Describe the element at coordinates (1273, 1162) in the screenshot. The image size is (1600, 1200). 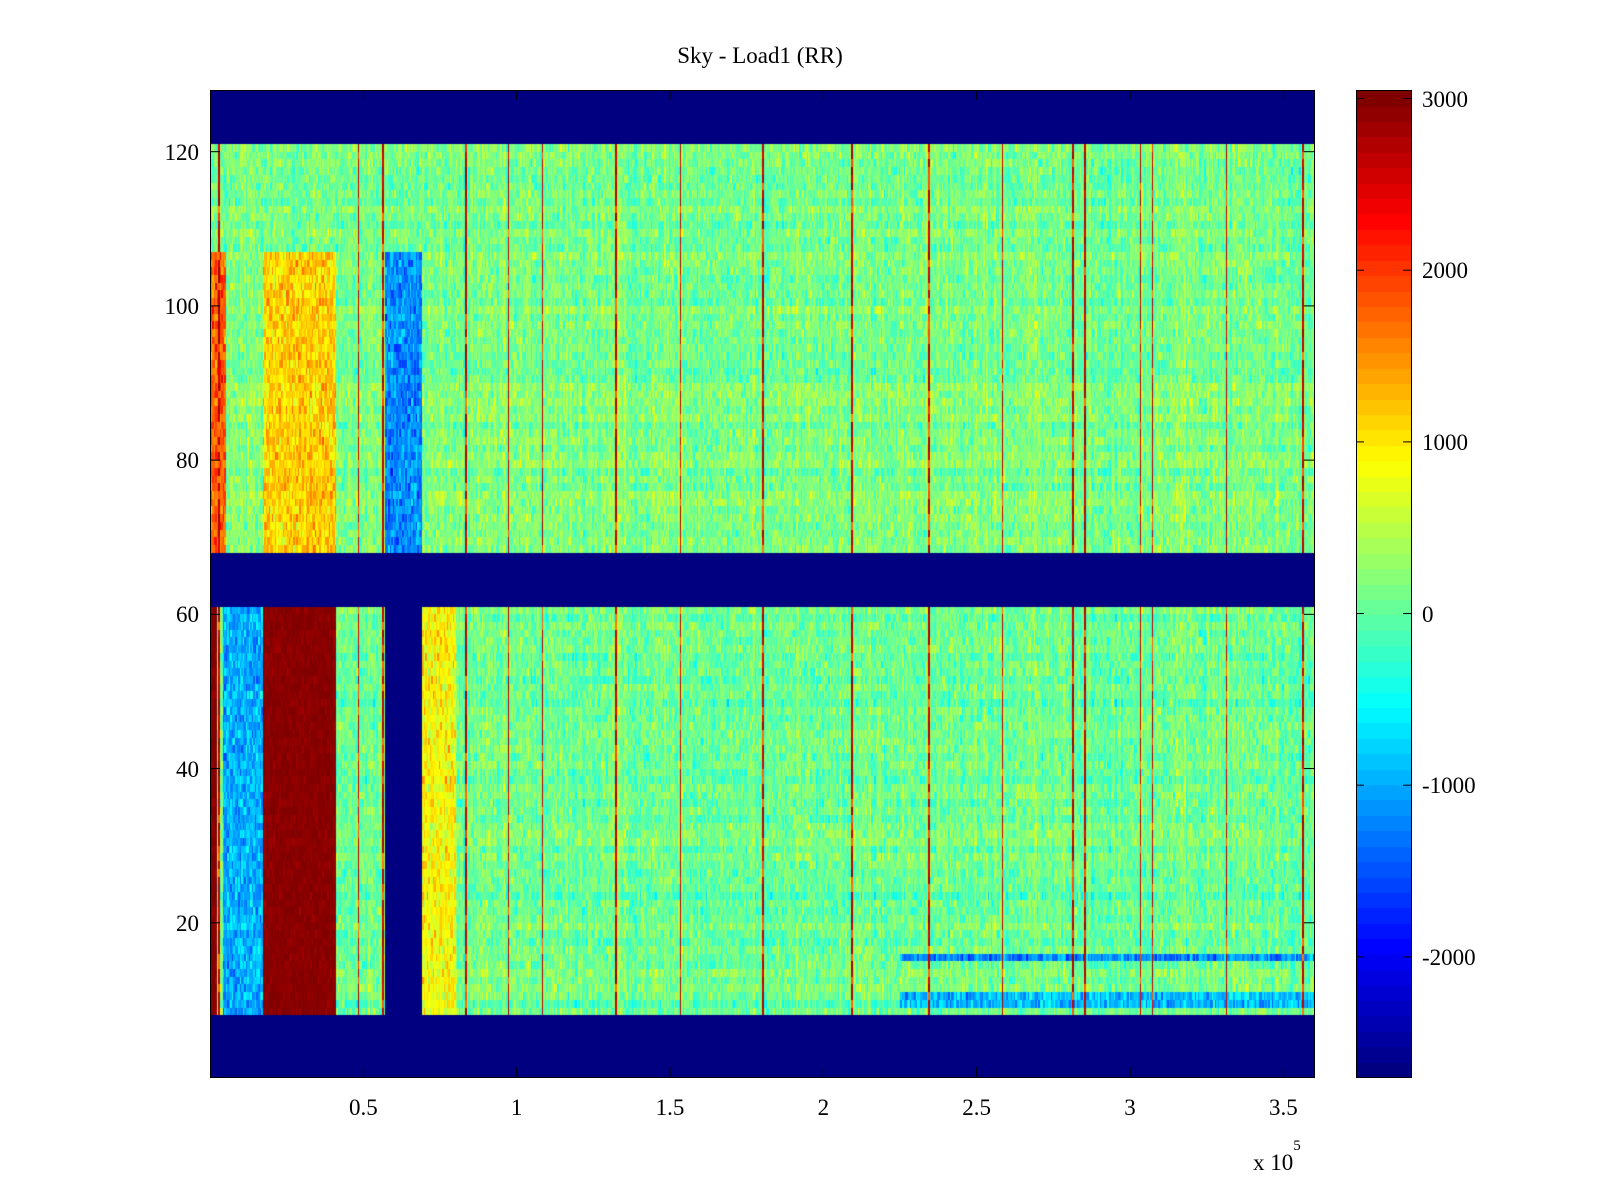
I see `x-multiplier-base: x 10` at that location.